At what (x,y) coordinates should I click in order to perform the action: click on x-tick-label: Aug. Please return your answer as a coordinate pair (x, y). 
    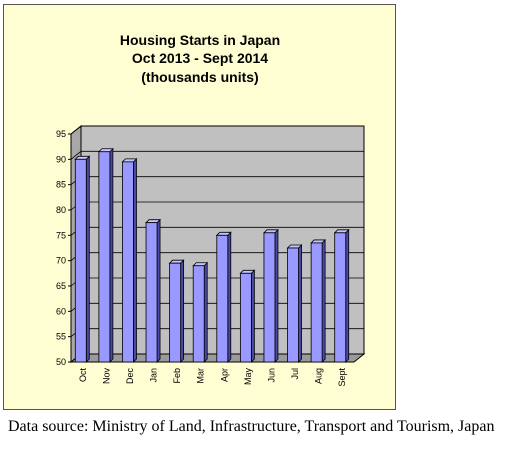
    Looking at the image, I should click on (319, 376).